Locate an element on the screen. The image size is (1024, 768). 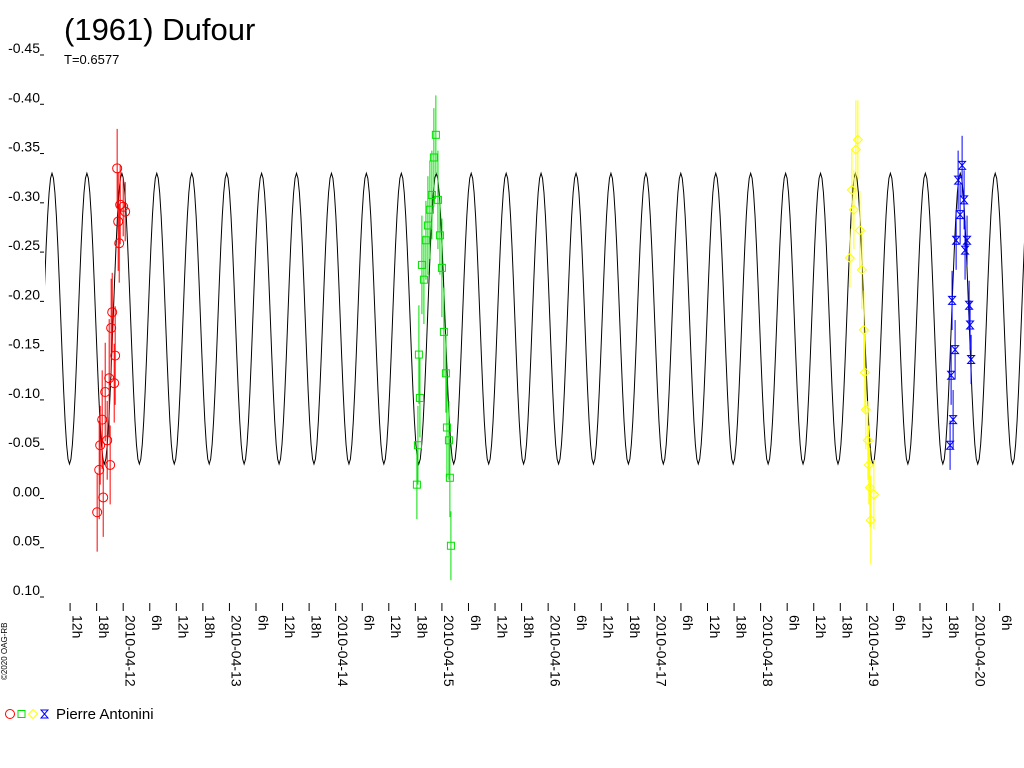
y-tick-label: -0.40 is located at coordinates (24, 97).